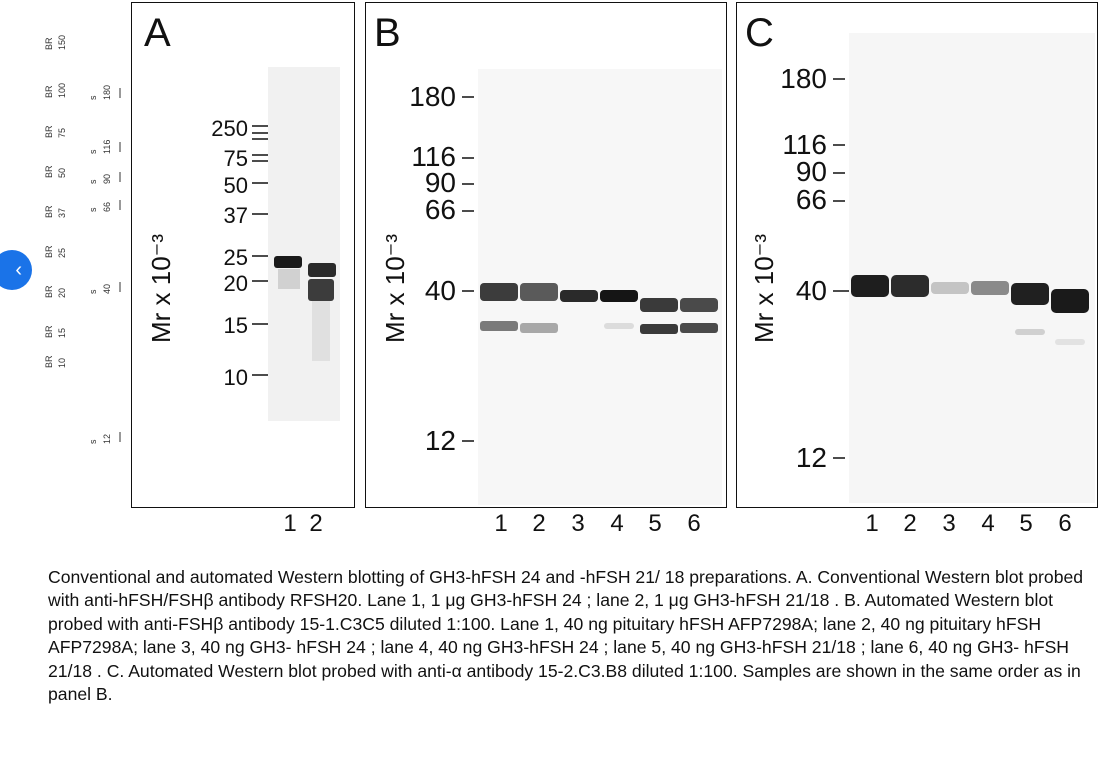 The image size is (1101, 768). Describe the element at coordinates (100, 289) in the screenshot. I see `strip-right-marker: s 40` at that location.